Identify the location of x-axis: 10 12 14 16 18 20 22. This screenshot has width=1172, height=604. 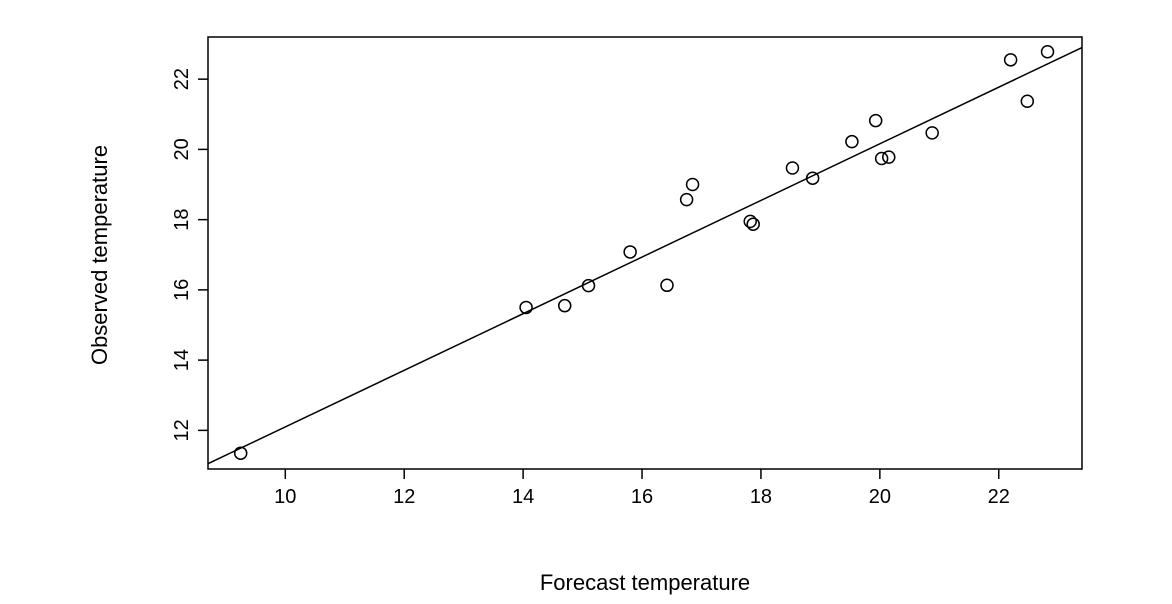
(642, 488).